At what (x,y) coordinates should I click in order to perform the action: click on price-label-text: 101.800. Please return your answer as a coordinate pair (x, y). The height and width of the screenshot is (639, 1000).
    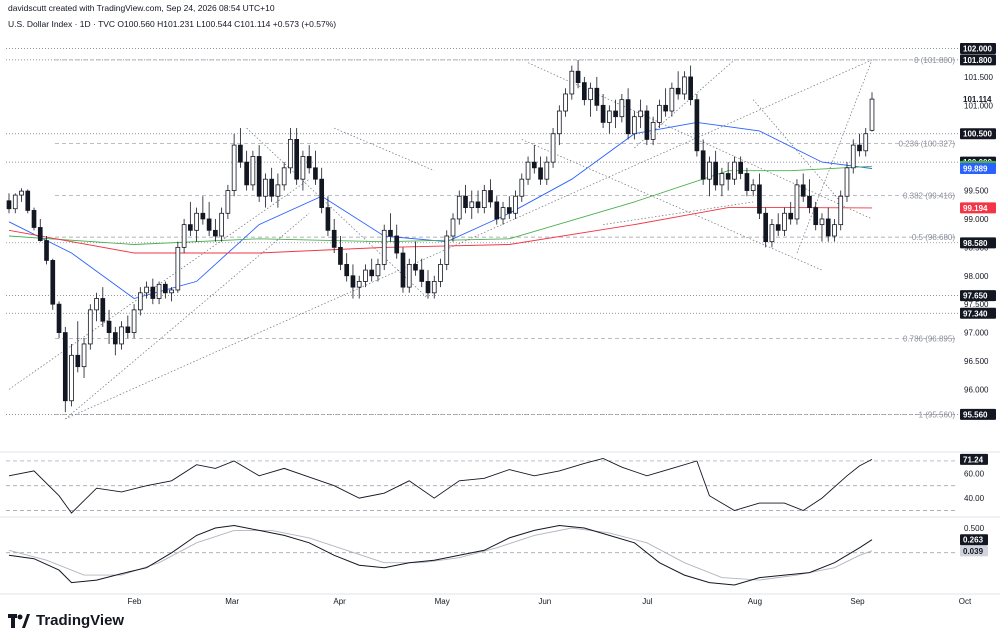
    Looking at the image, I should click on (977, 60).